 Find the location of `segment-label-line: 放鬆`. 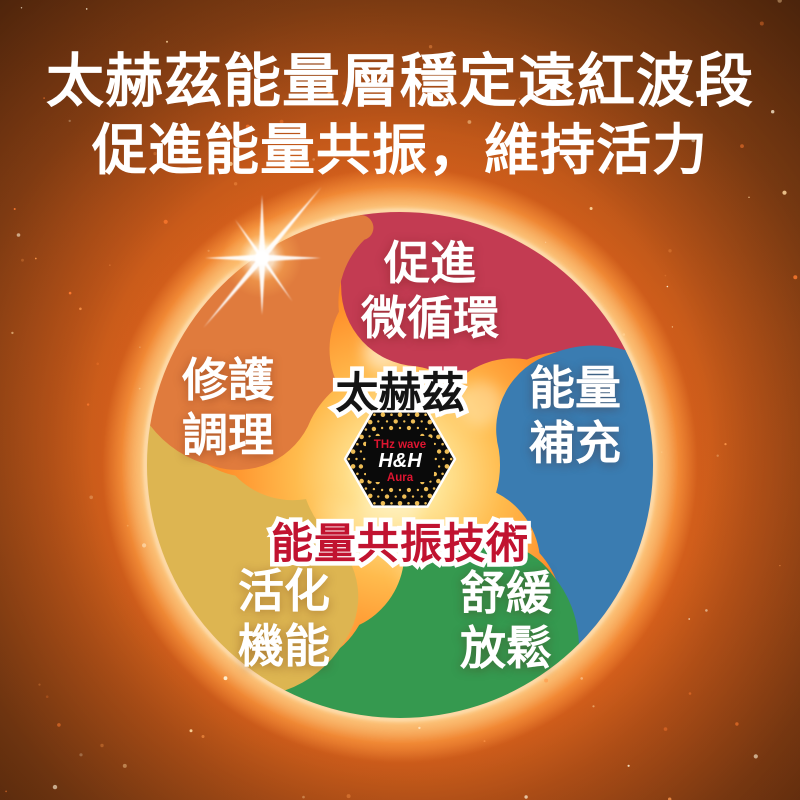

segment-label-line: 放鬆 is located at coordinates (506, 648).